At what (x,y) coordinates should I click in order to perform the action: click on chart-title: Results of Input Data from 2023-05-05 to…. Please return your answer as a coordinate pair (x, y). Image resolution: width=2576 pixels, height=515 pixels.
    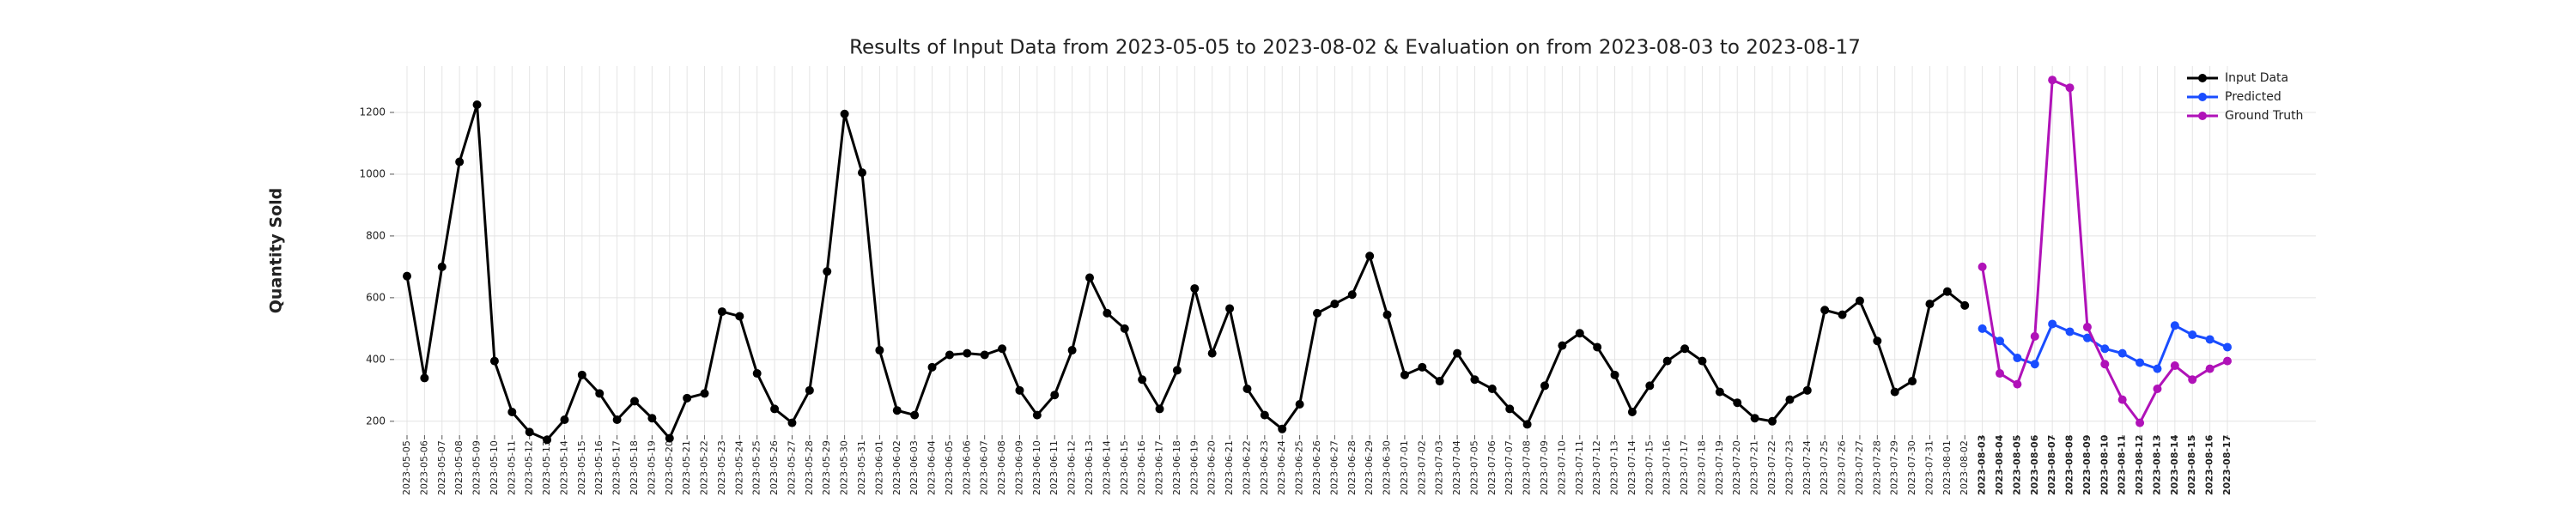
    Looking at the image, I should click on (1355, 48).